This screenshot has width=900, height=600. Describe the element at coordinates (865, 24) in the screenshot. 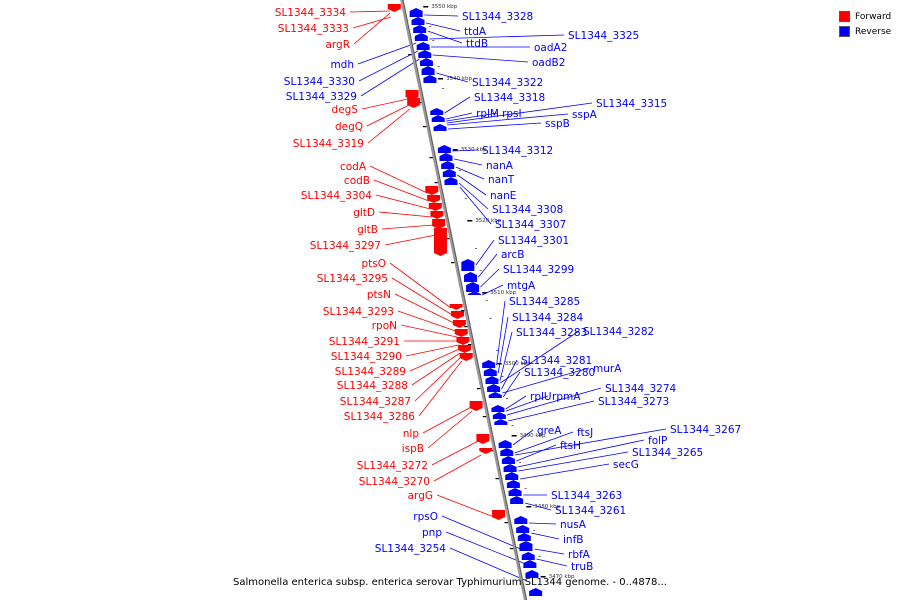

I see `legend: Forward Reverse` at that location.